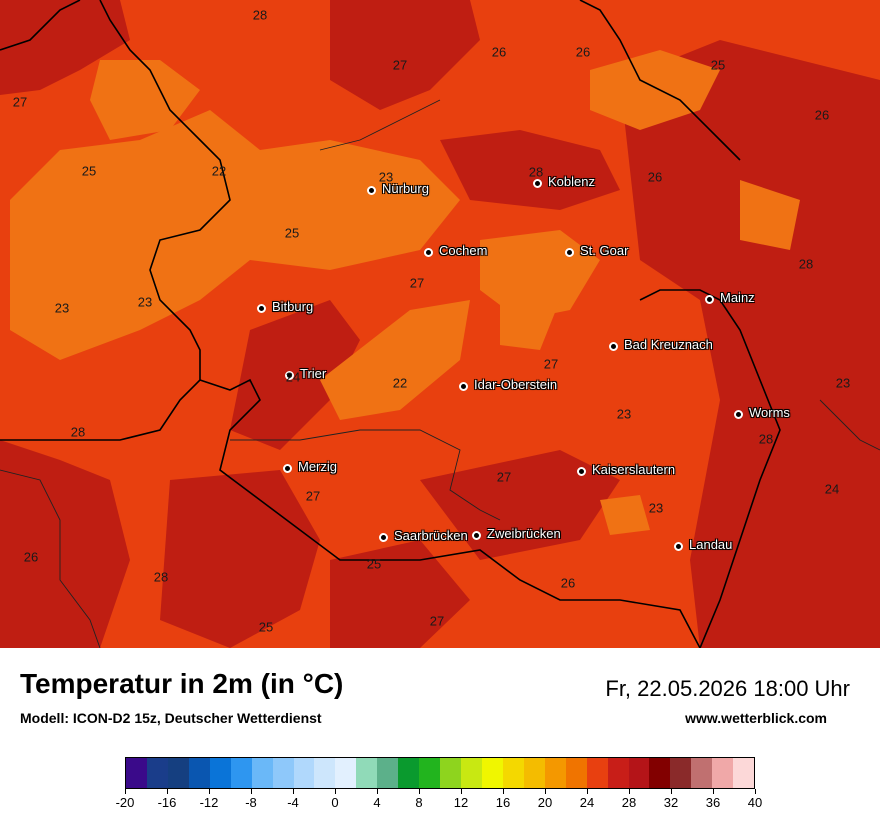 Image resolution: width=880 pixels, height=830 pixels. I want to click on city-label: Bitburg, so click(293, 306).